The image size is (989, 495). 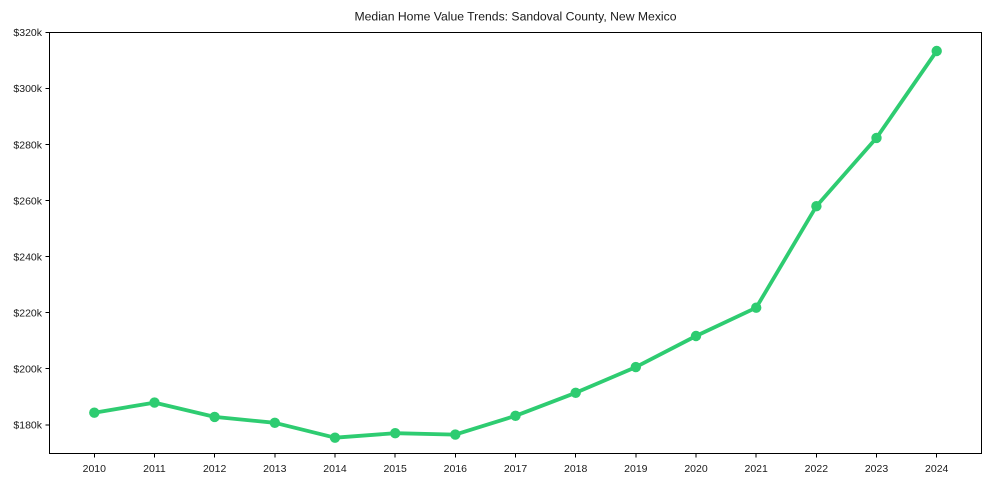 I want to click on data-point-2018, so click(x=575, y=392).